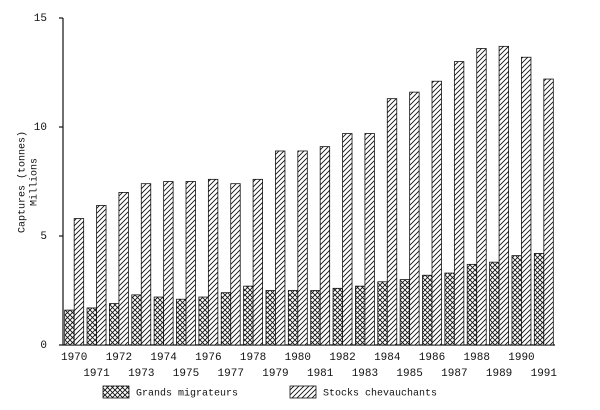 This screenshot has width=600, height=410. What do you see at coordinates (387, 358) in the screenshot?
I see `x-tick-label: 1984` at bounding box center [387, 358].